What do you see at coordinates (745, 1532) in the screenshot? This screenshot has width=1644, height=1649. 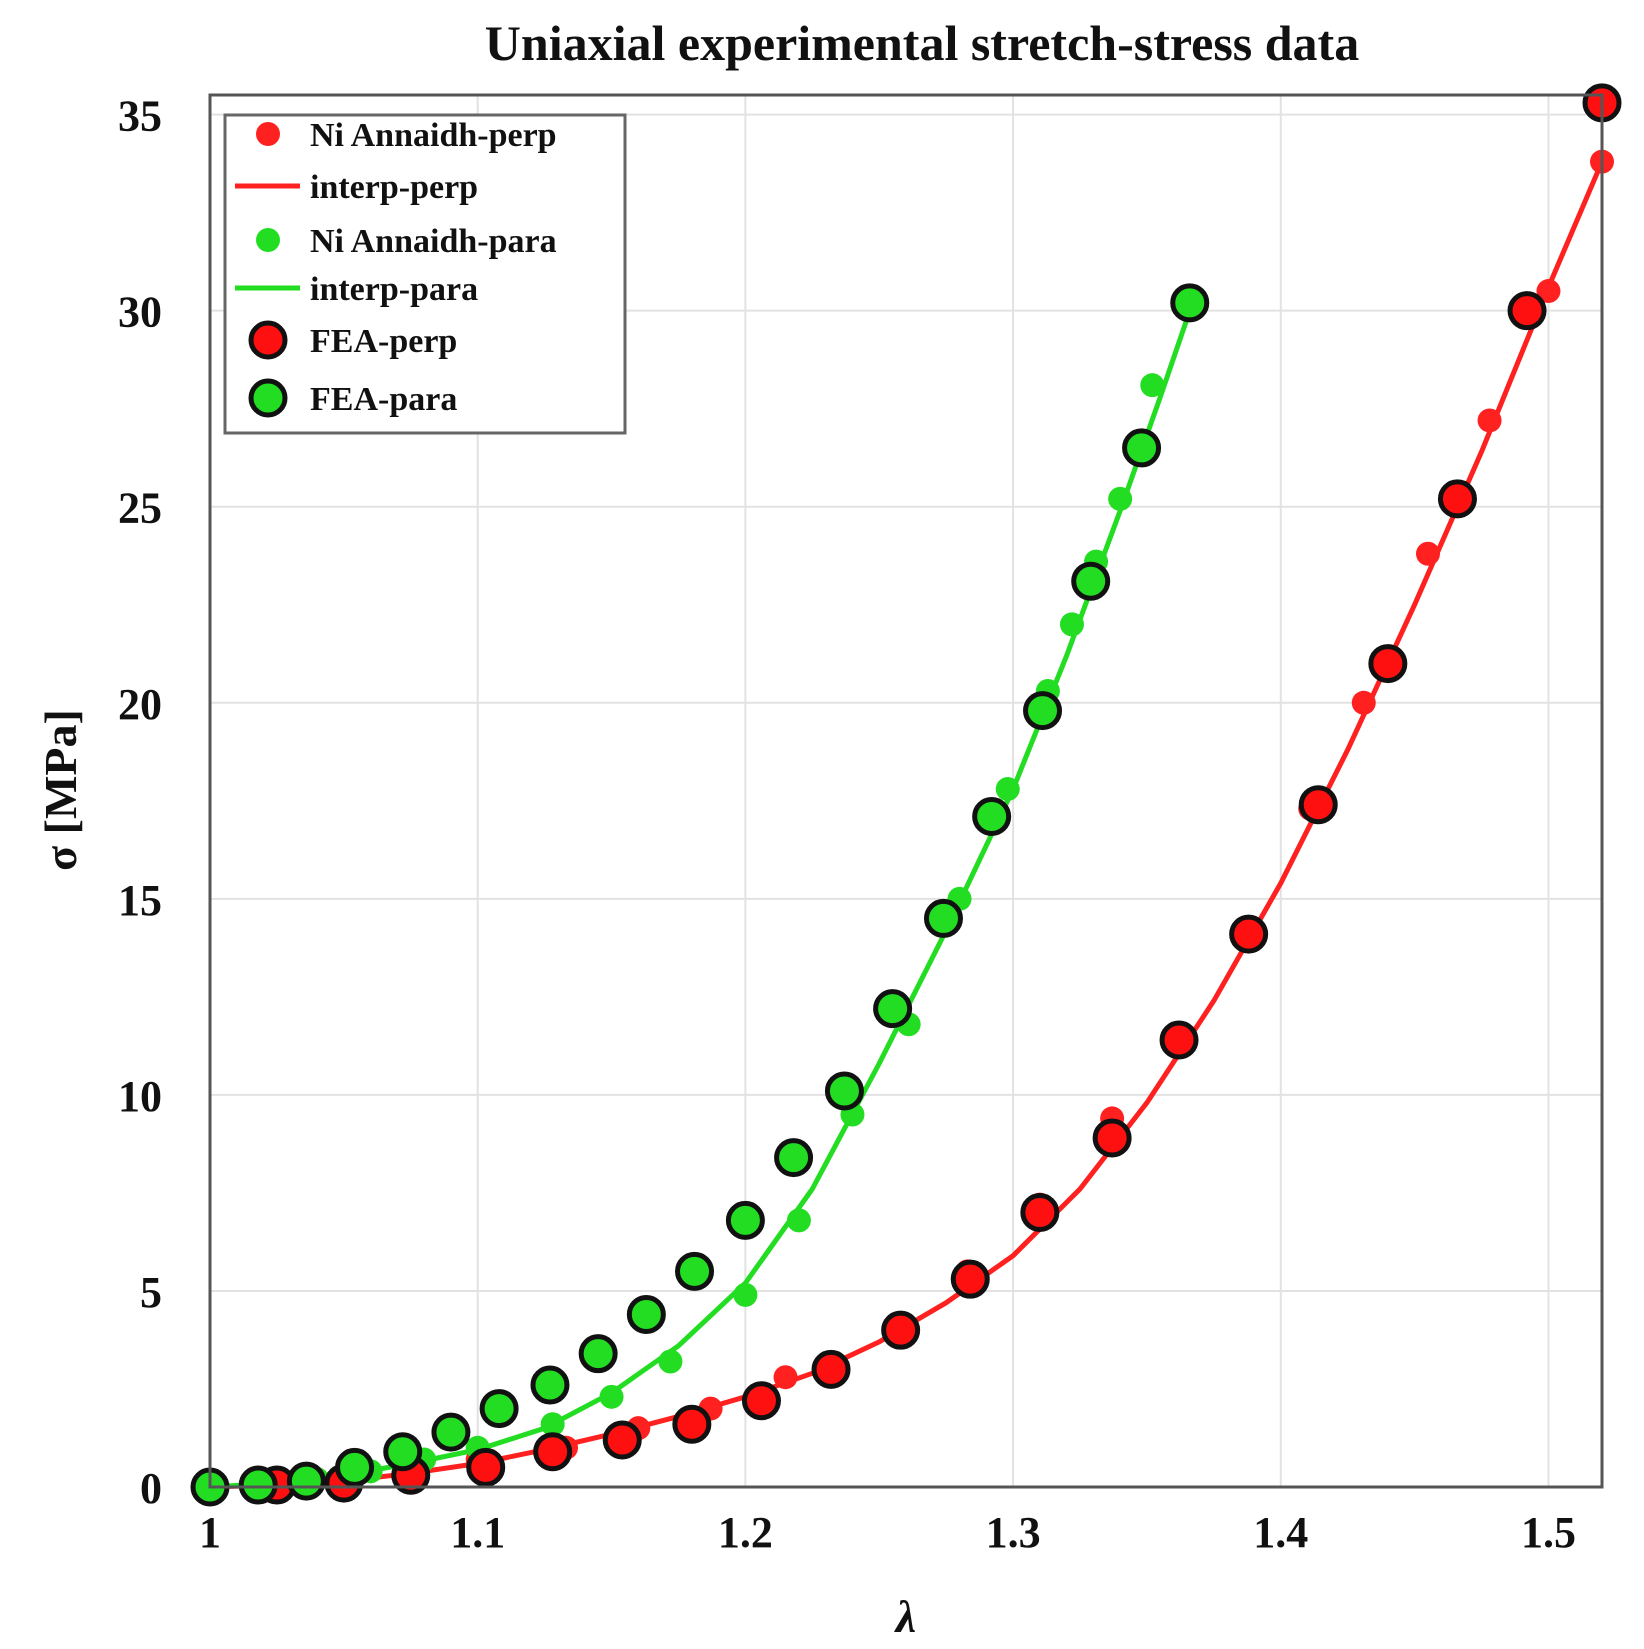 I see `x-tick-label: 1.2` at bounding box center [745, 1532].